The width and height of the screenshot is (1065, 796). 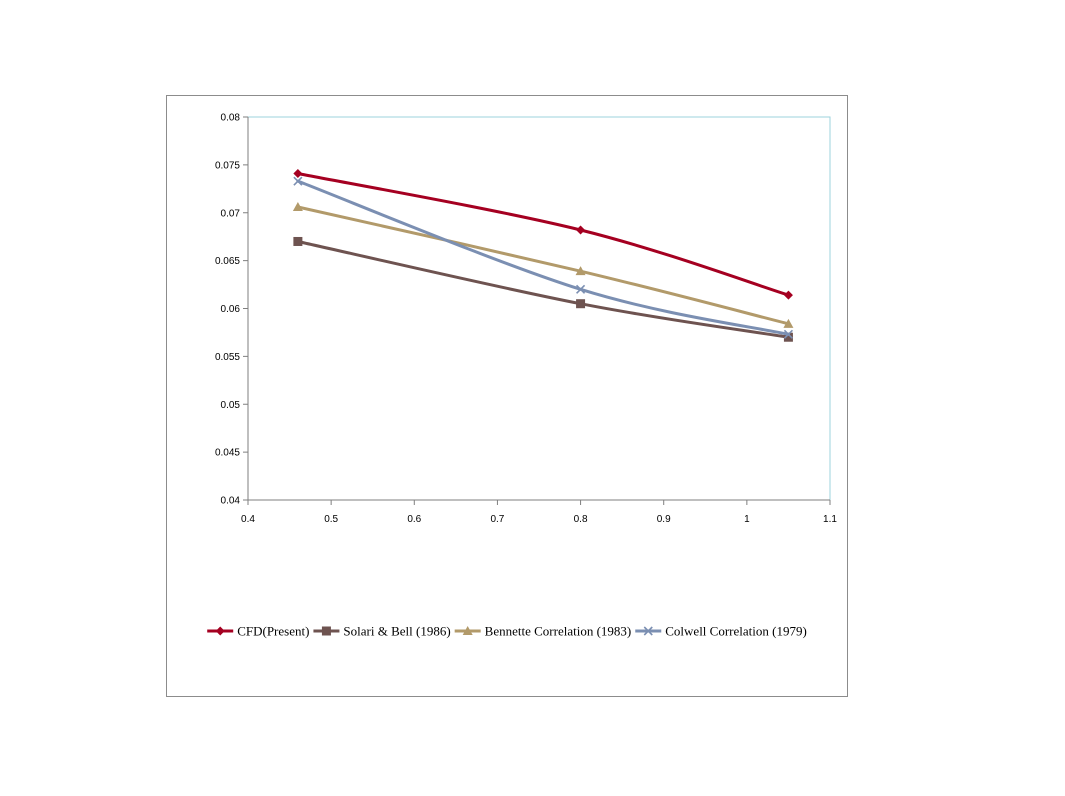 I want to click on y-tick-label: 0.06, so click(x=231, y=309).